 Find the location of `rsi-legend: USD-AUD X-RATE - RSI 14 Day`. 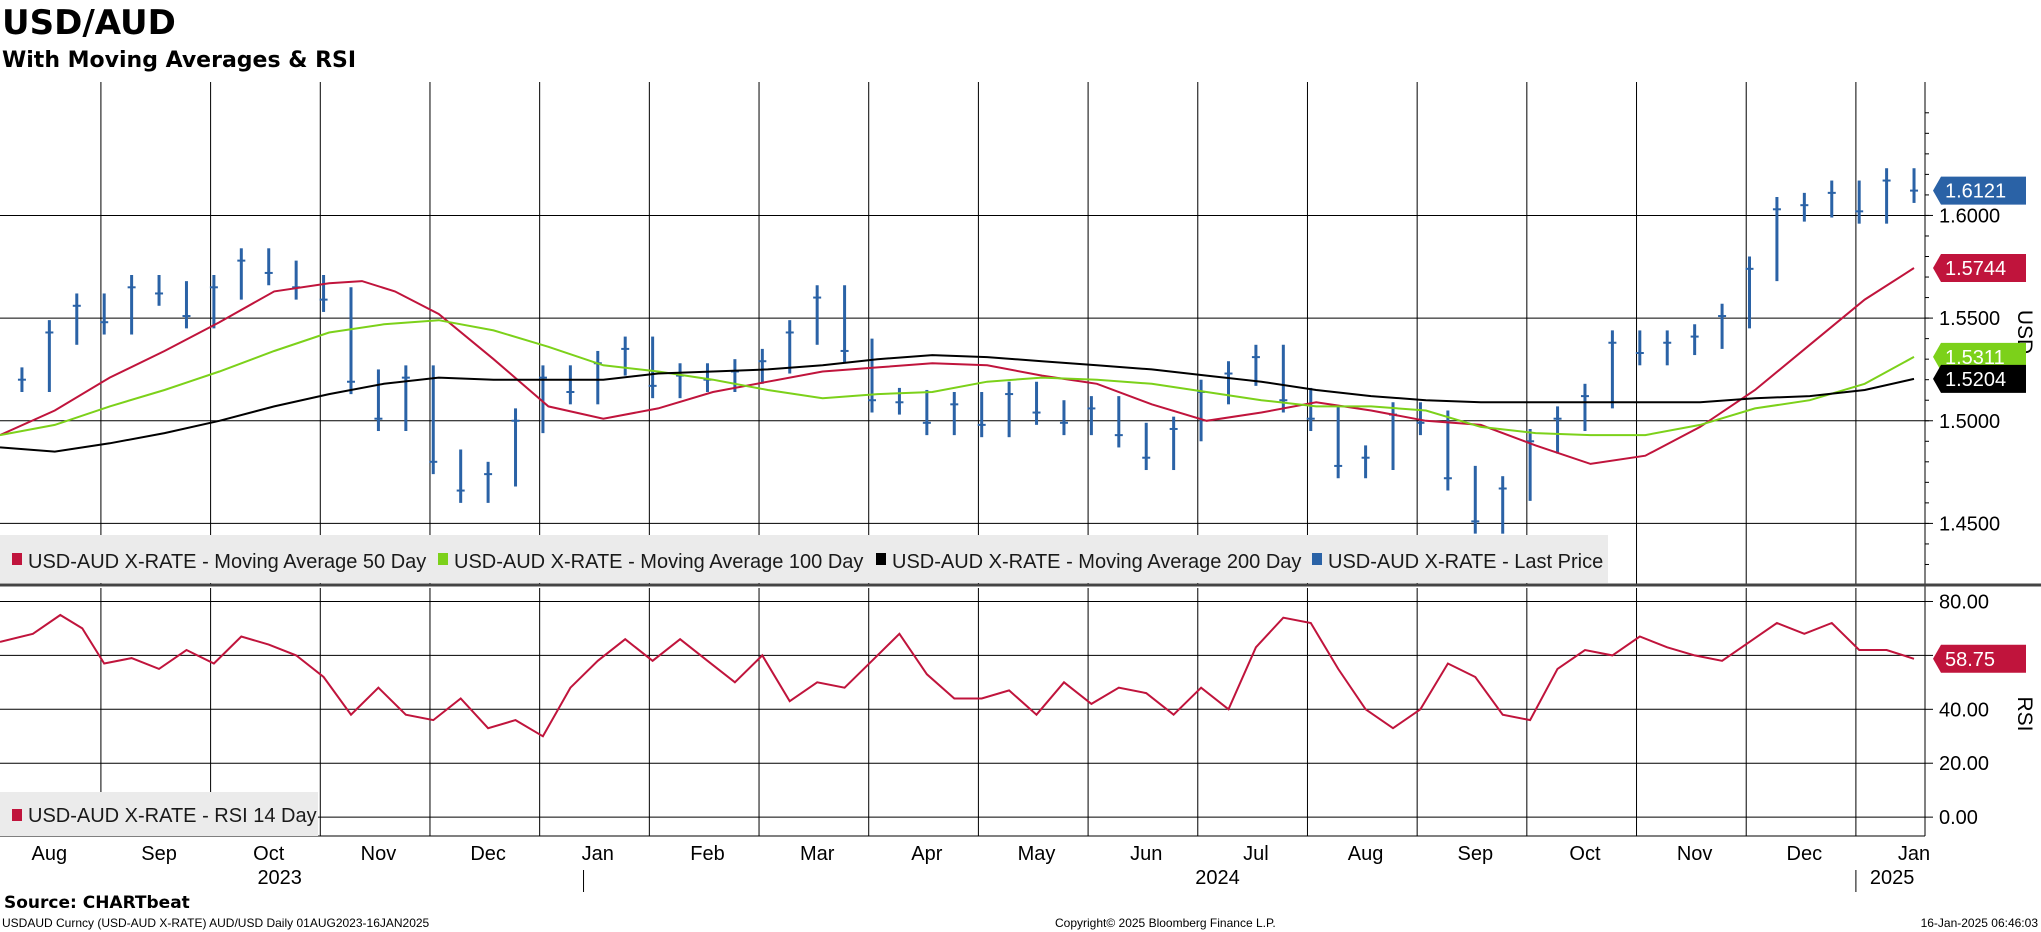

rsi-legend: USD-AUD X-RATE - RSI 14 Day is located at coordinates (159, 814).